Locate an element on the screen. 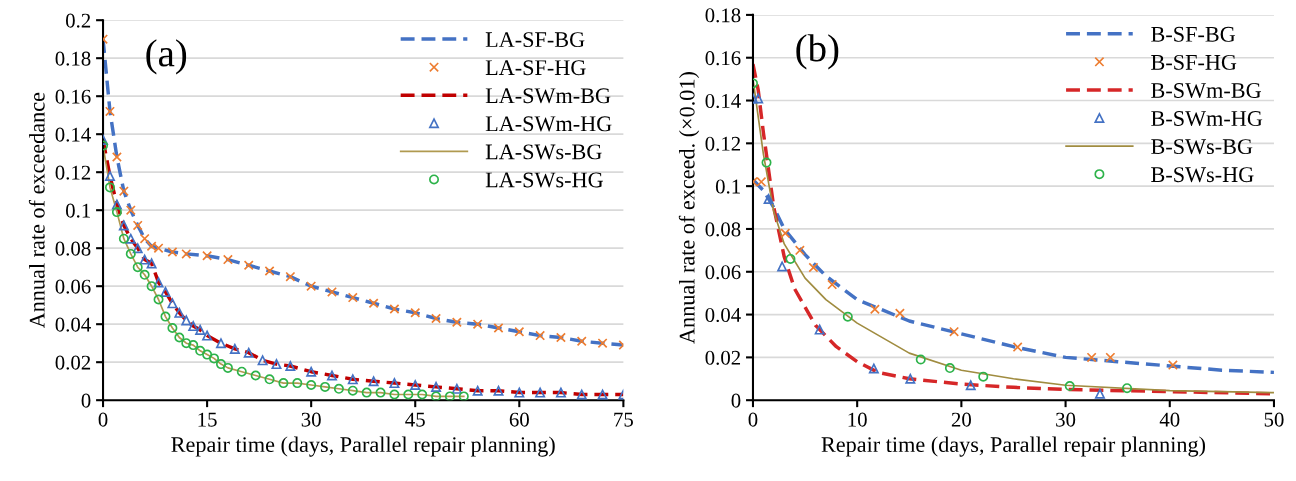 This screenshot has width=1296, height=481. y-tick-label: 0 is located at coordinates (86, 400).